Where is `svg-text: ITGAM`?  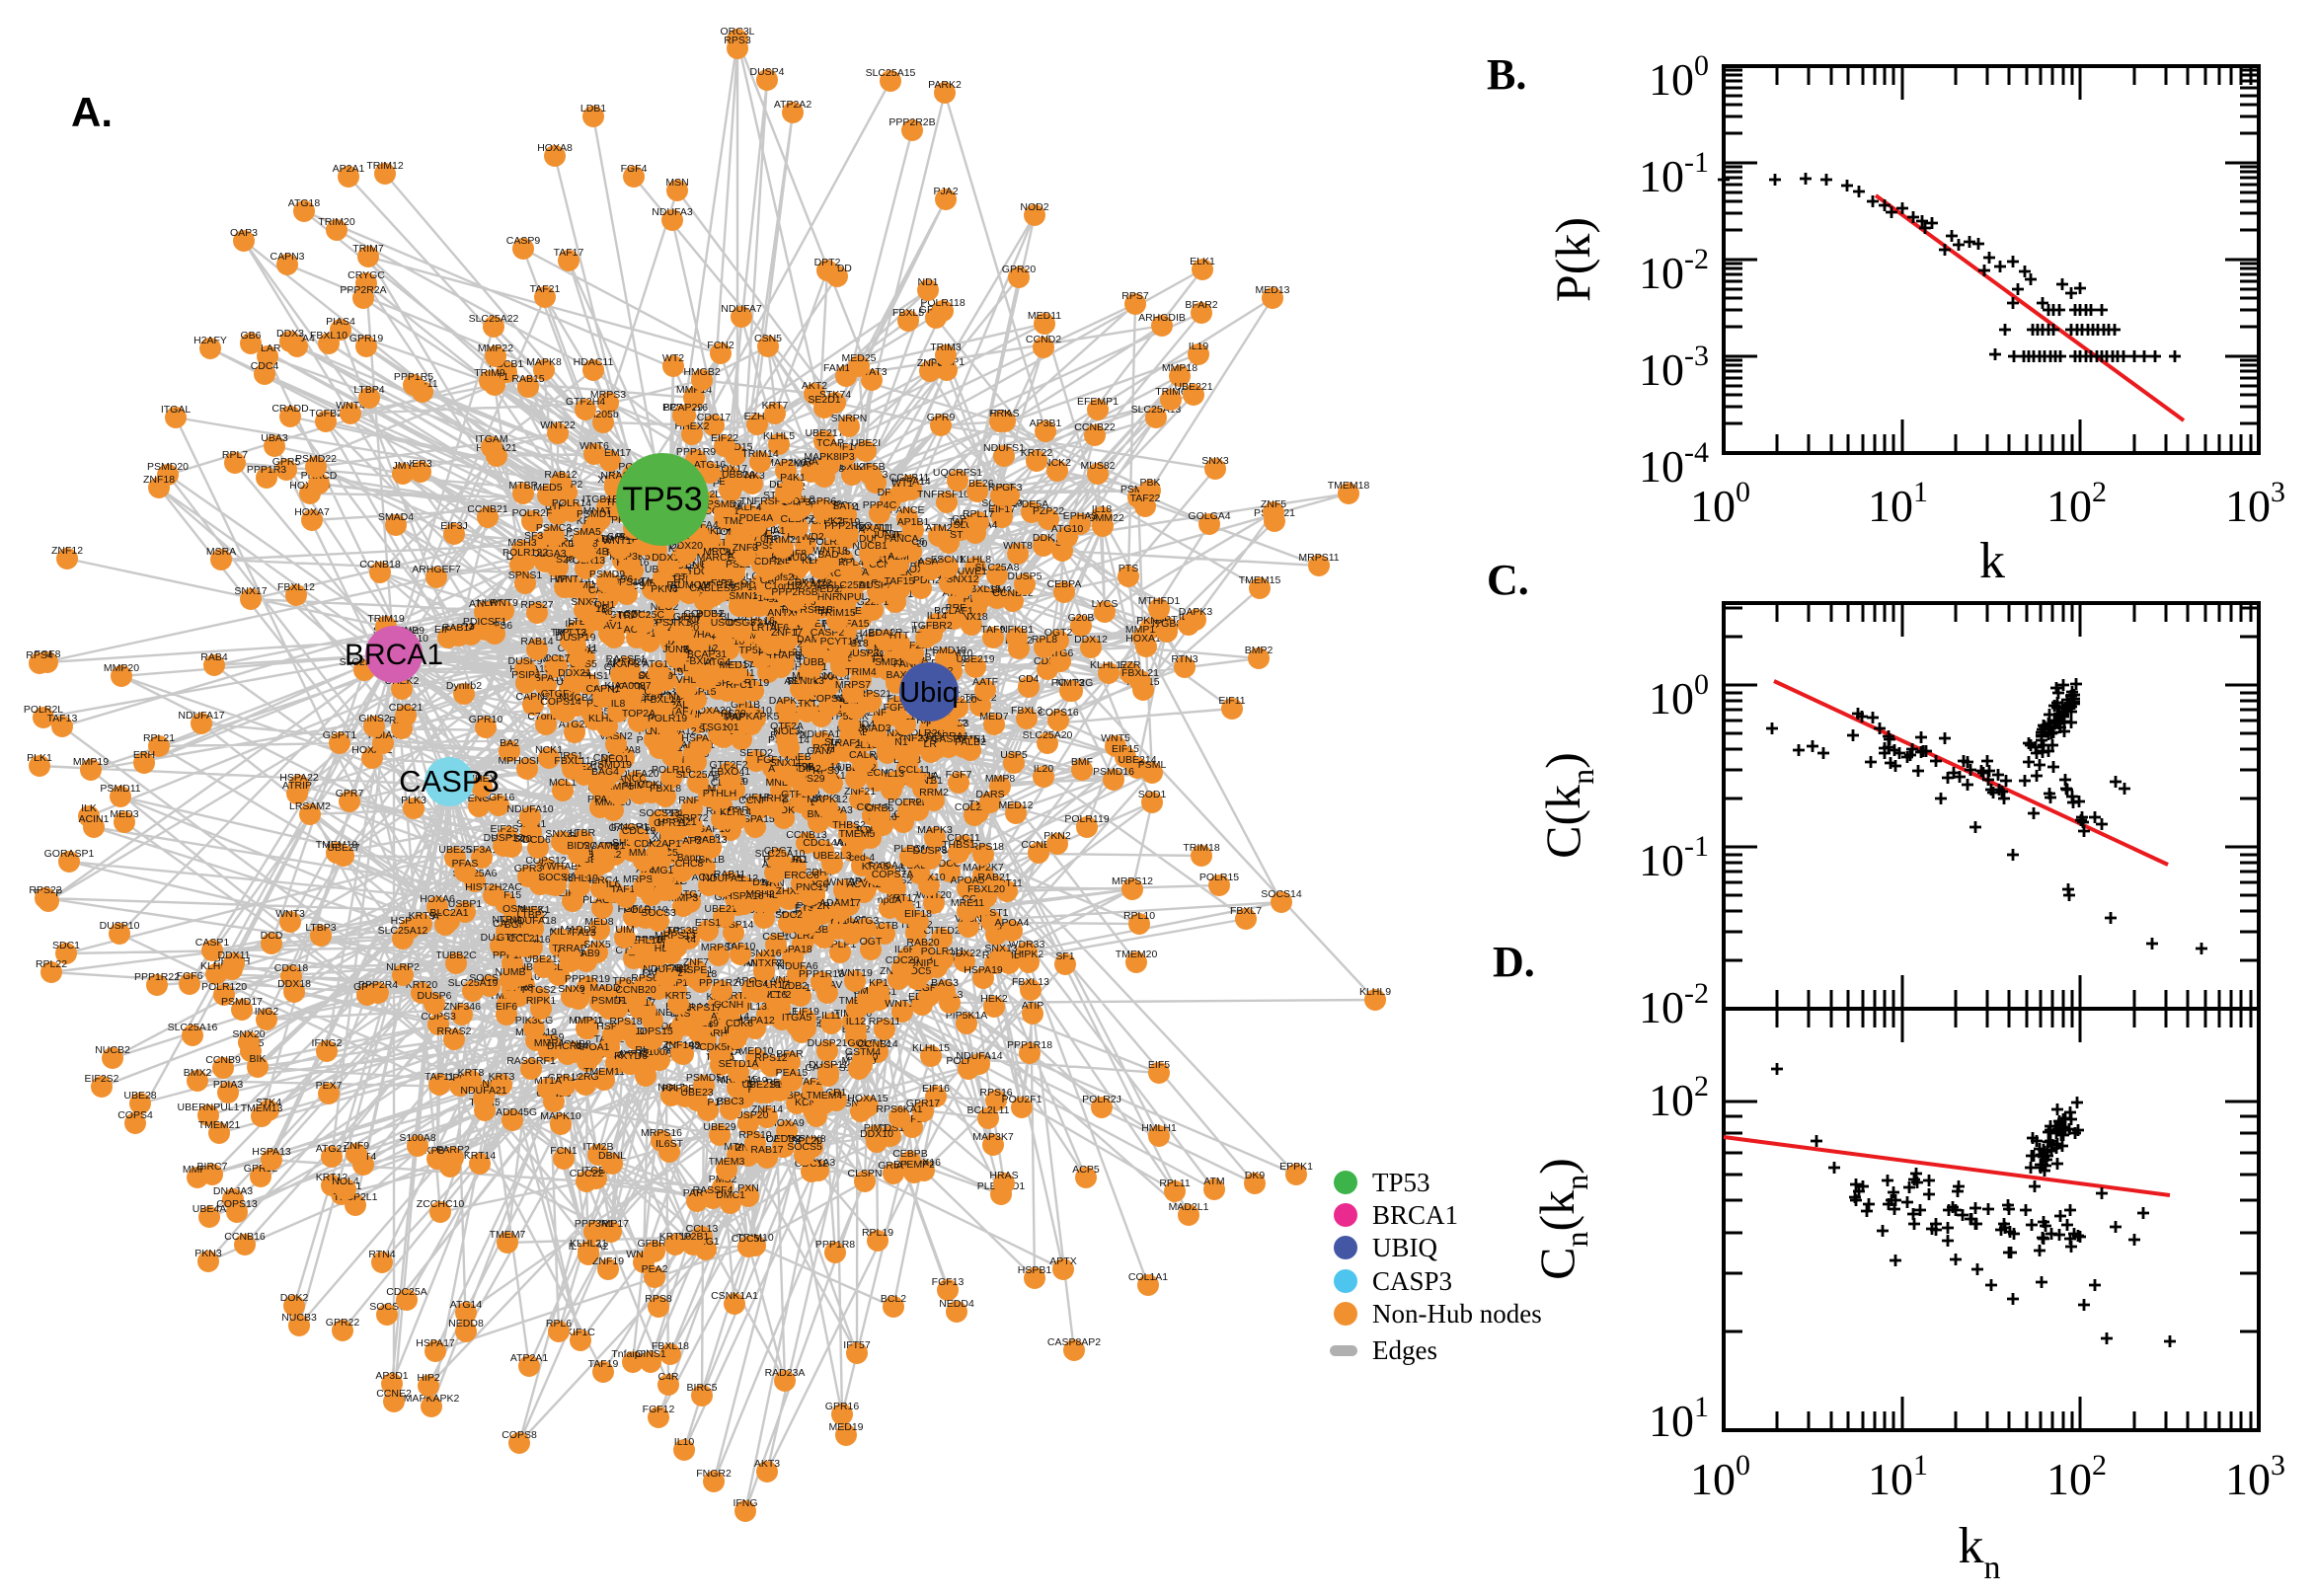
svg-text: ITGAM is located at coordinates (491, 439).